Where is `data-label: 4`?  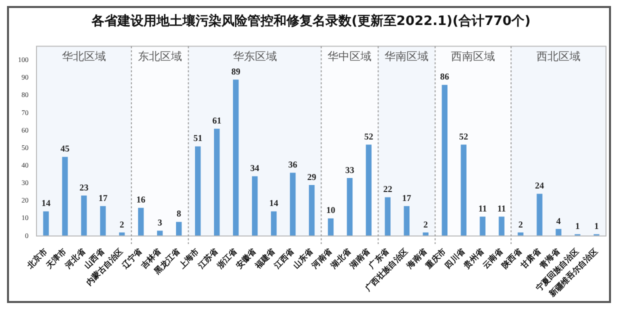
data-label: 4 is located at coordinates (559, 221).